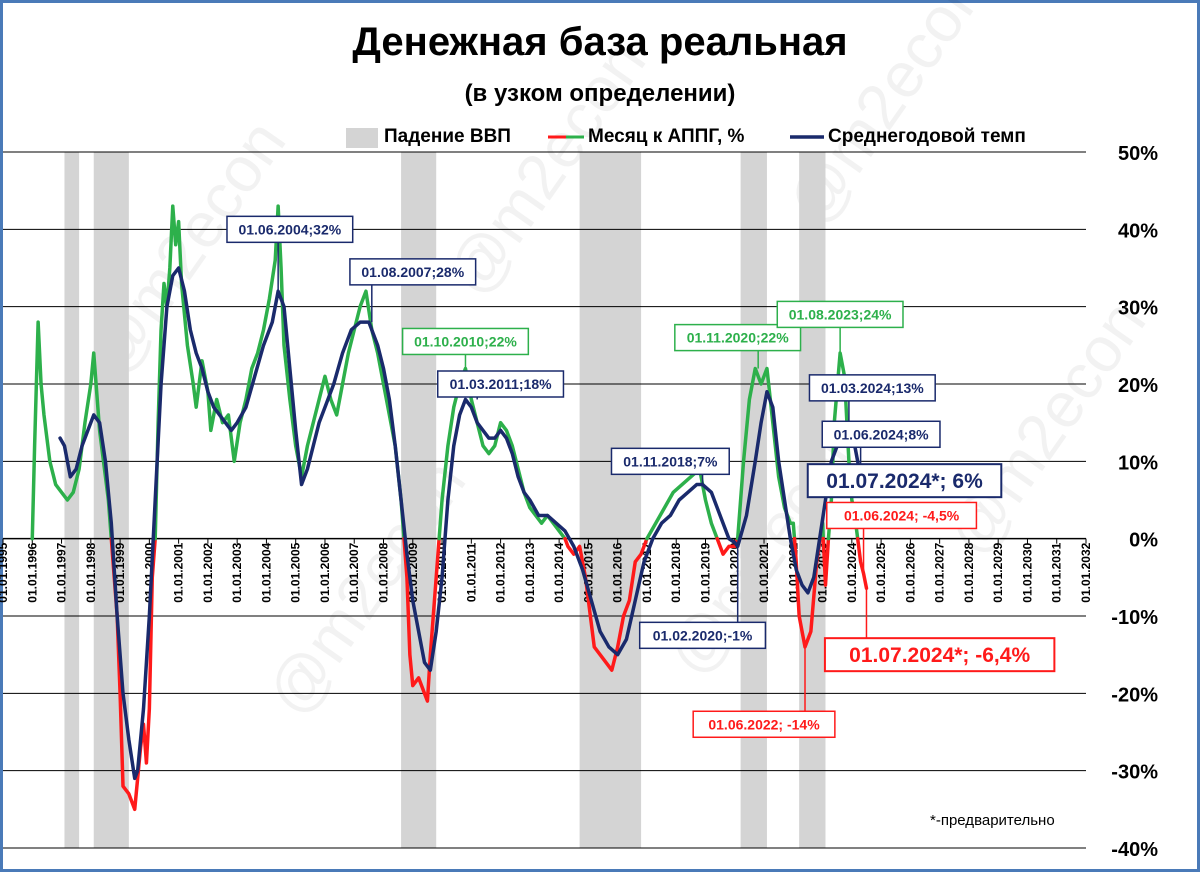  What do you see at coordinates (705, 572) in the screenshot?
I see `x-tick-label: 01.01.2019` at bounding box center [705, 572].